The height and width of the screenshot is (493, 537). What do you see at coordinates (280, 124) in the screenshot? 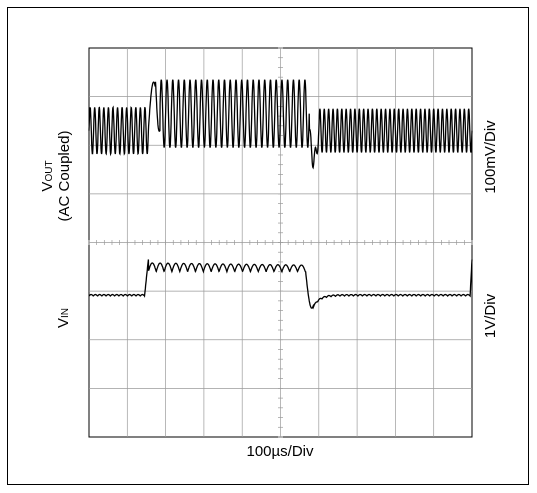
I see `vout-trace` at bounding box center [280, 124].